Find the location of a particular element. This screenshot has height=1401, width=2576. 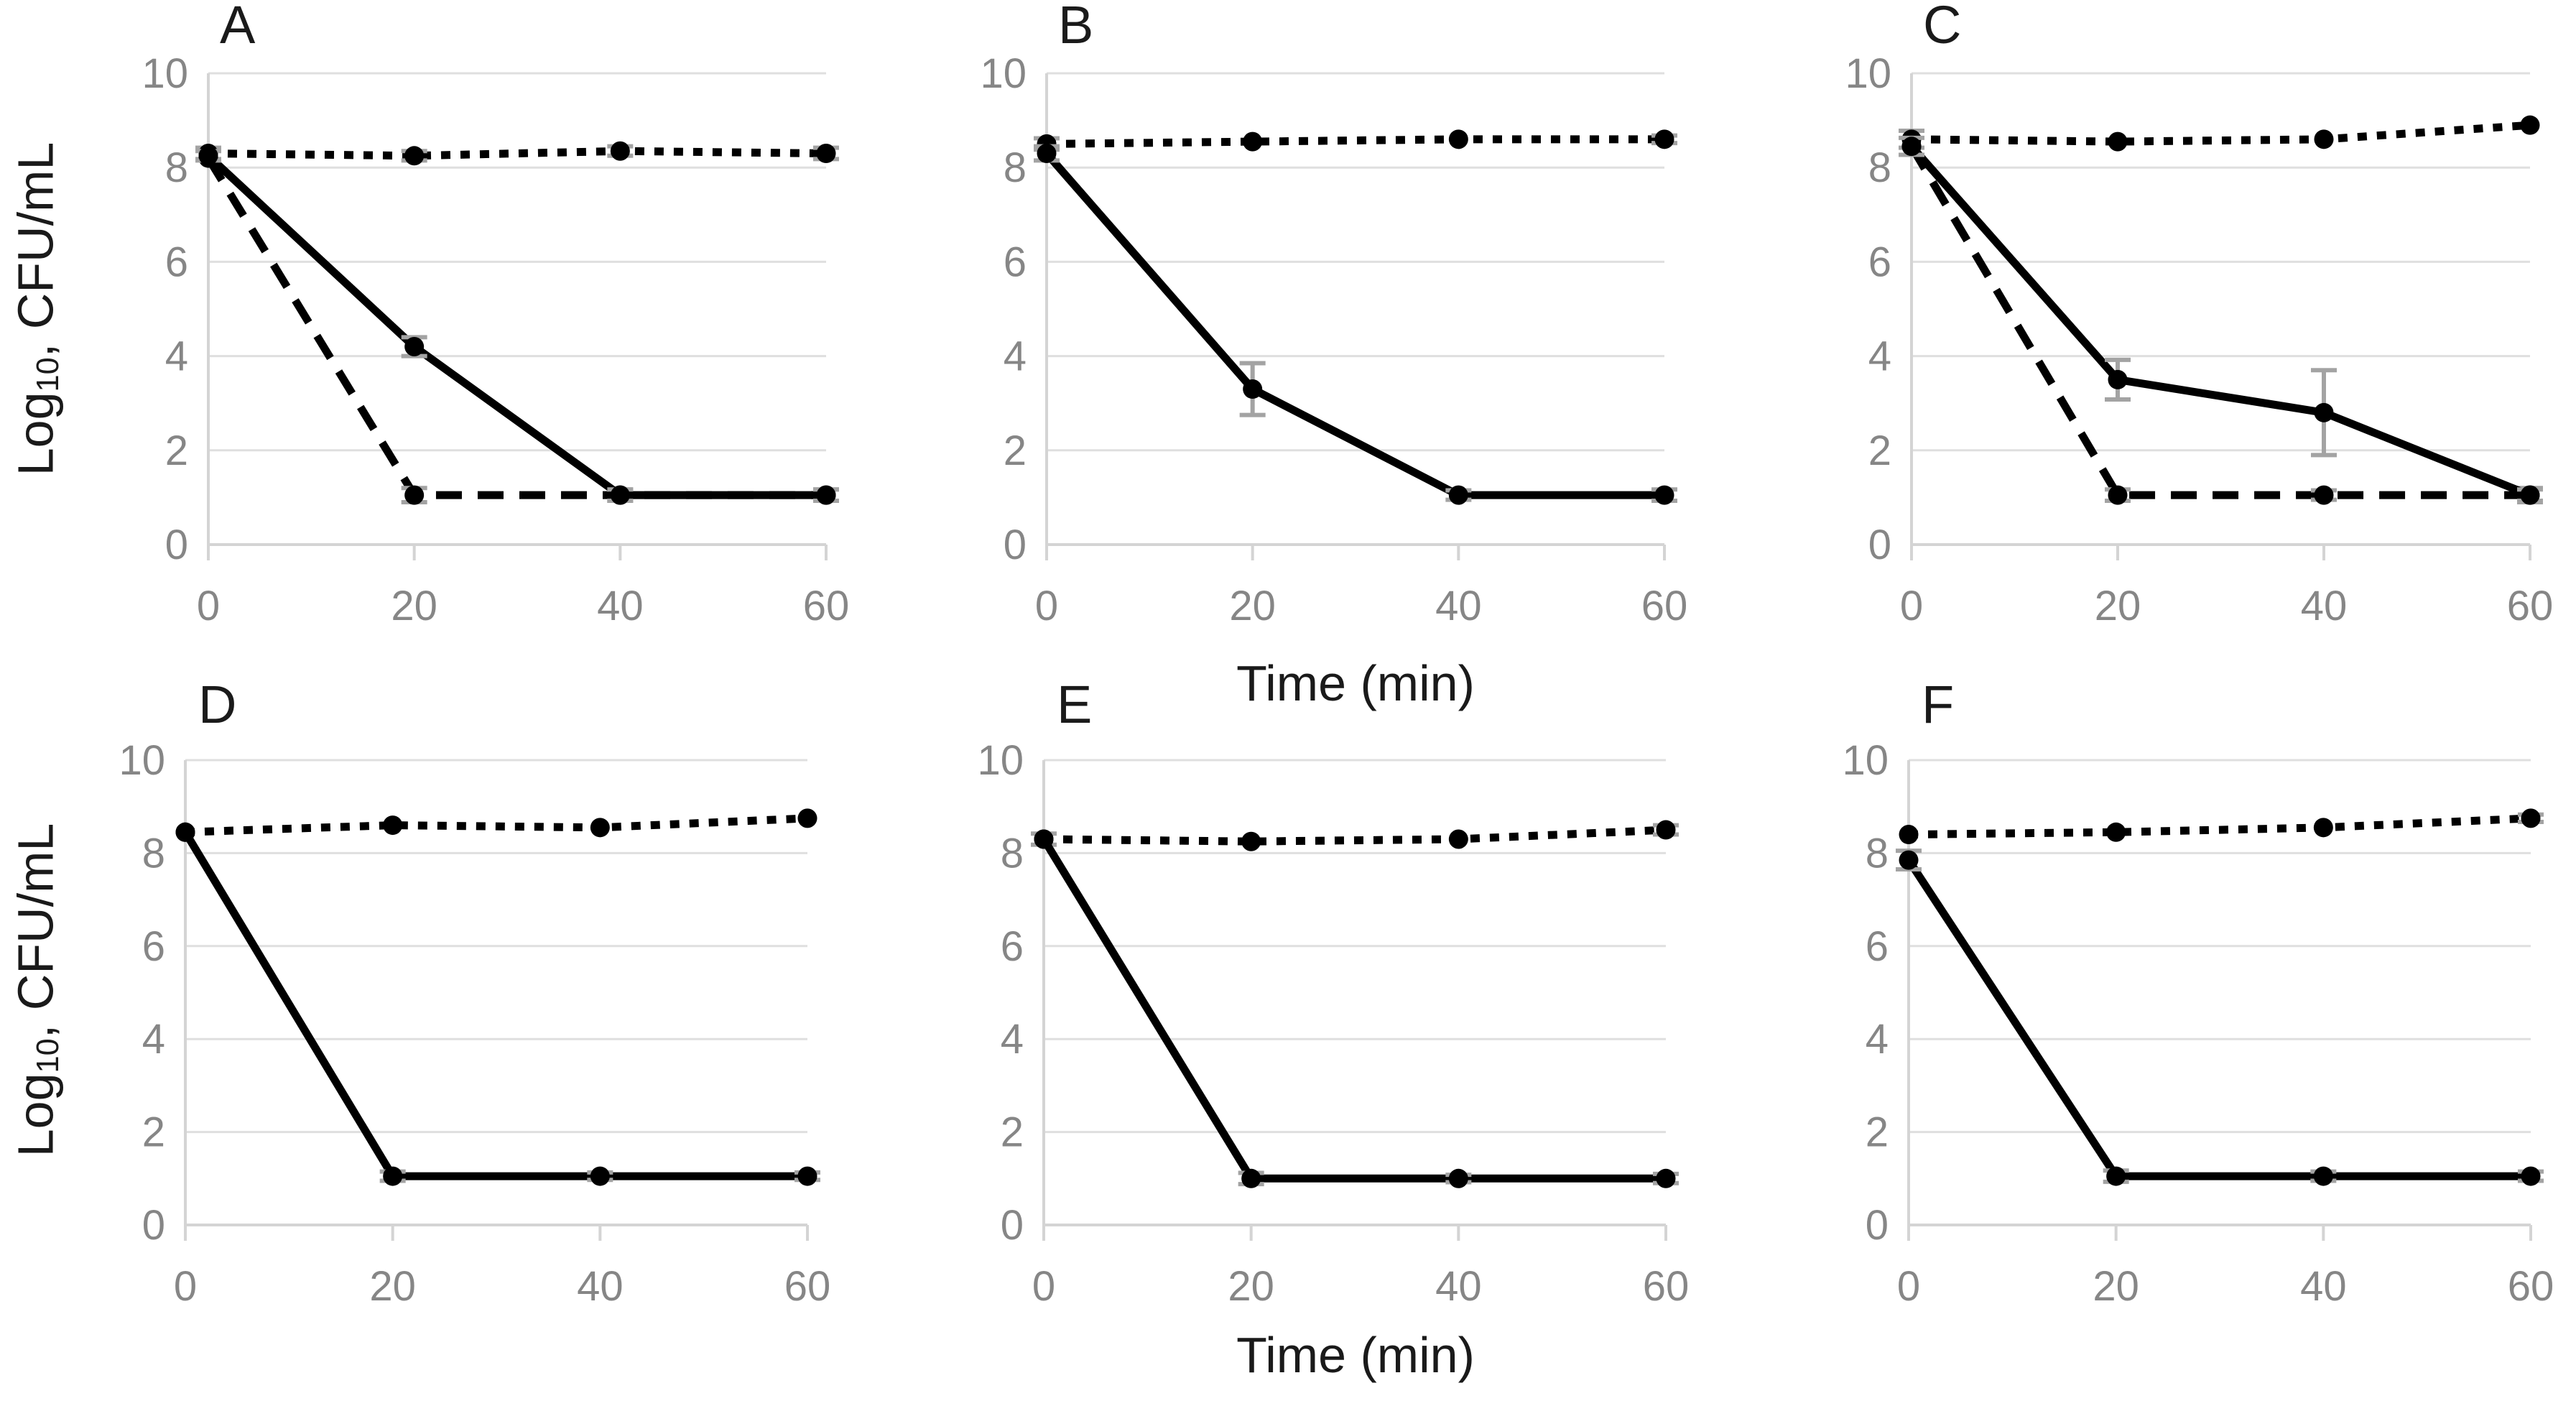

y-axis-label-row2: Log10, CFU/mL is located at coordinates (36, 990).